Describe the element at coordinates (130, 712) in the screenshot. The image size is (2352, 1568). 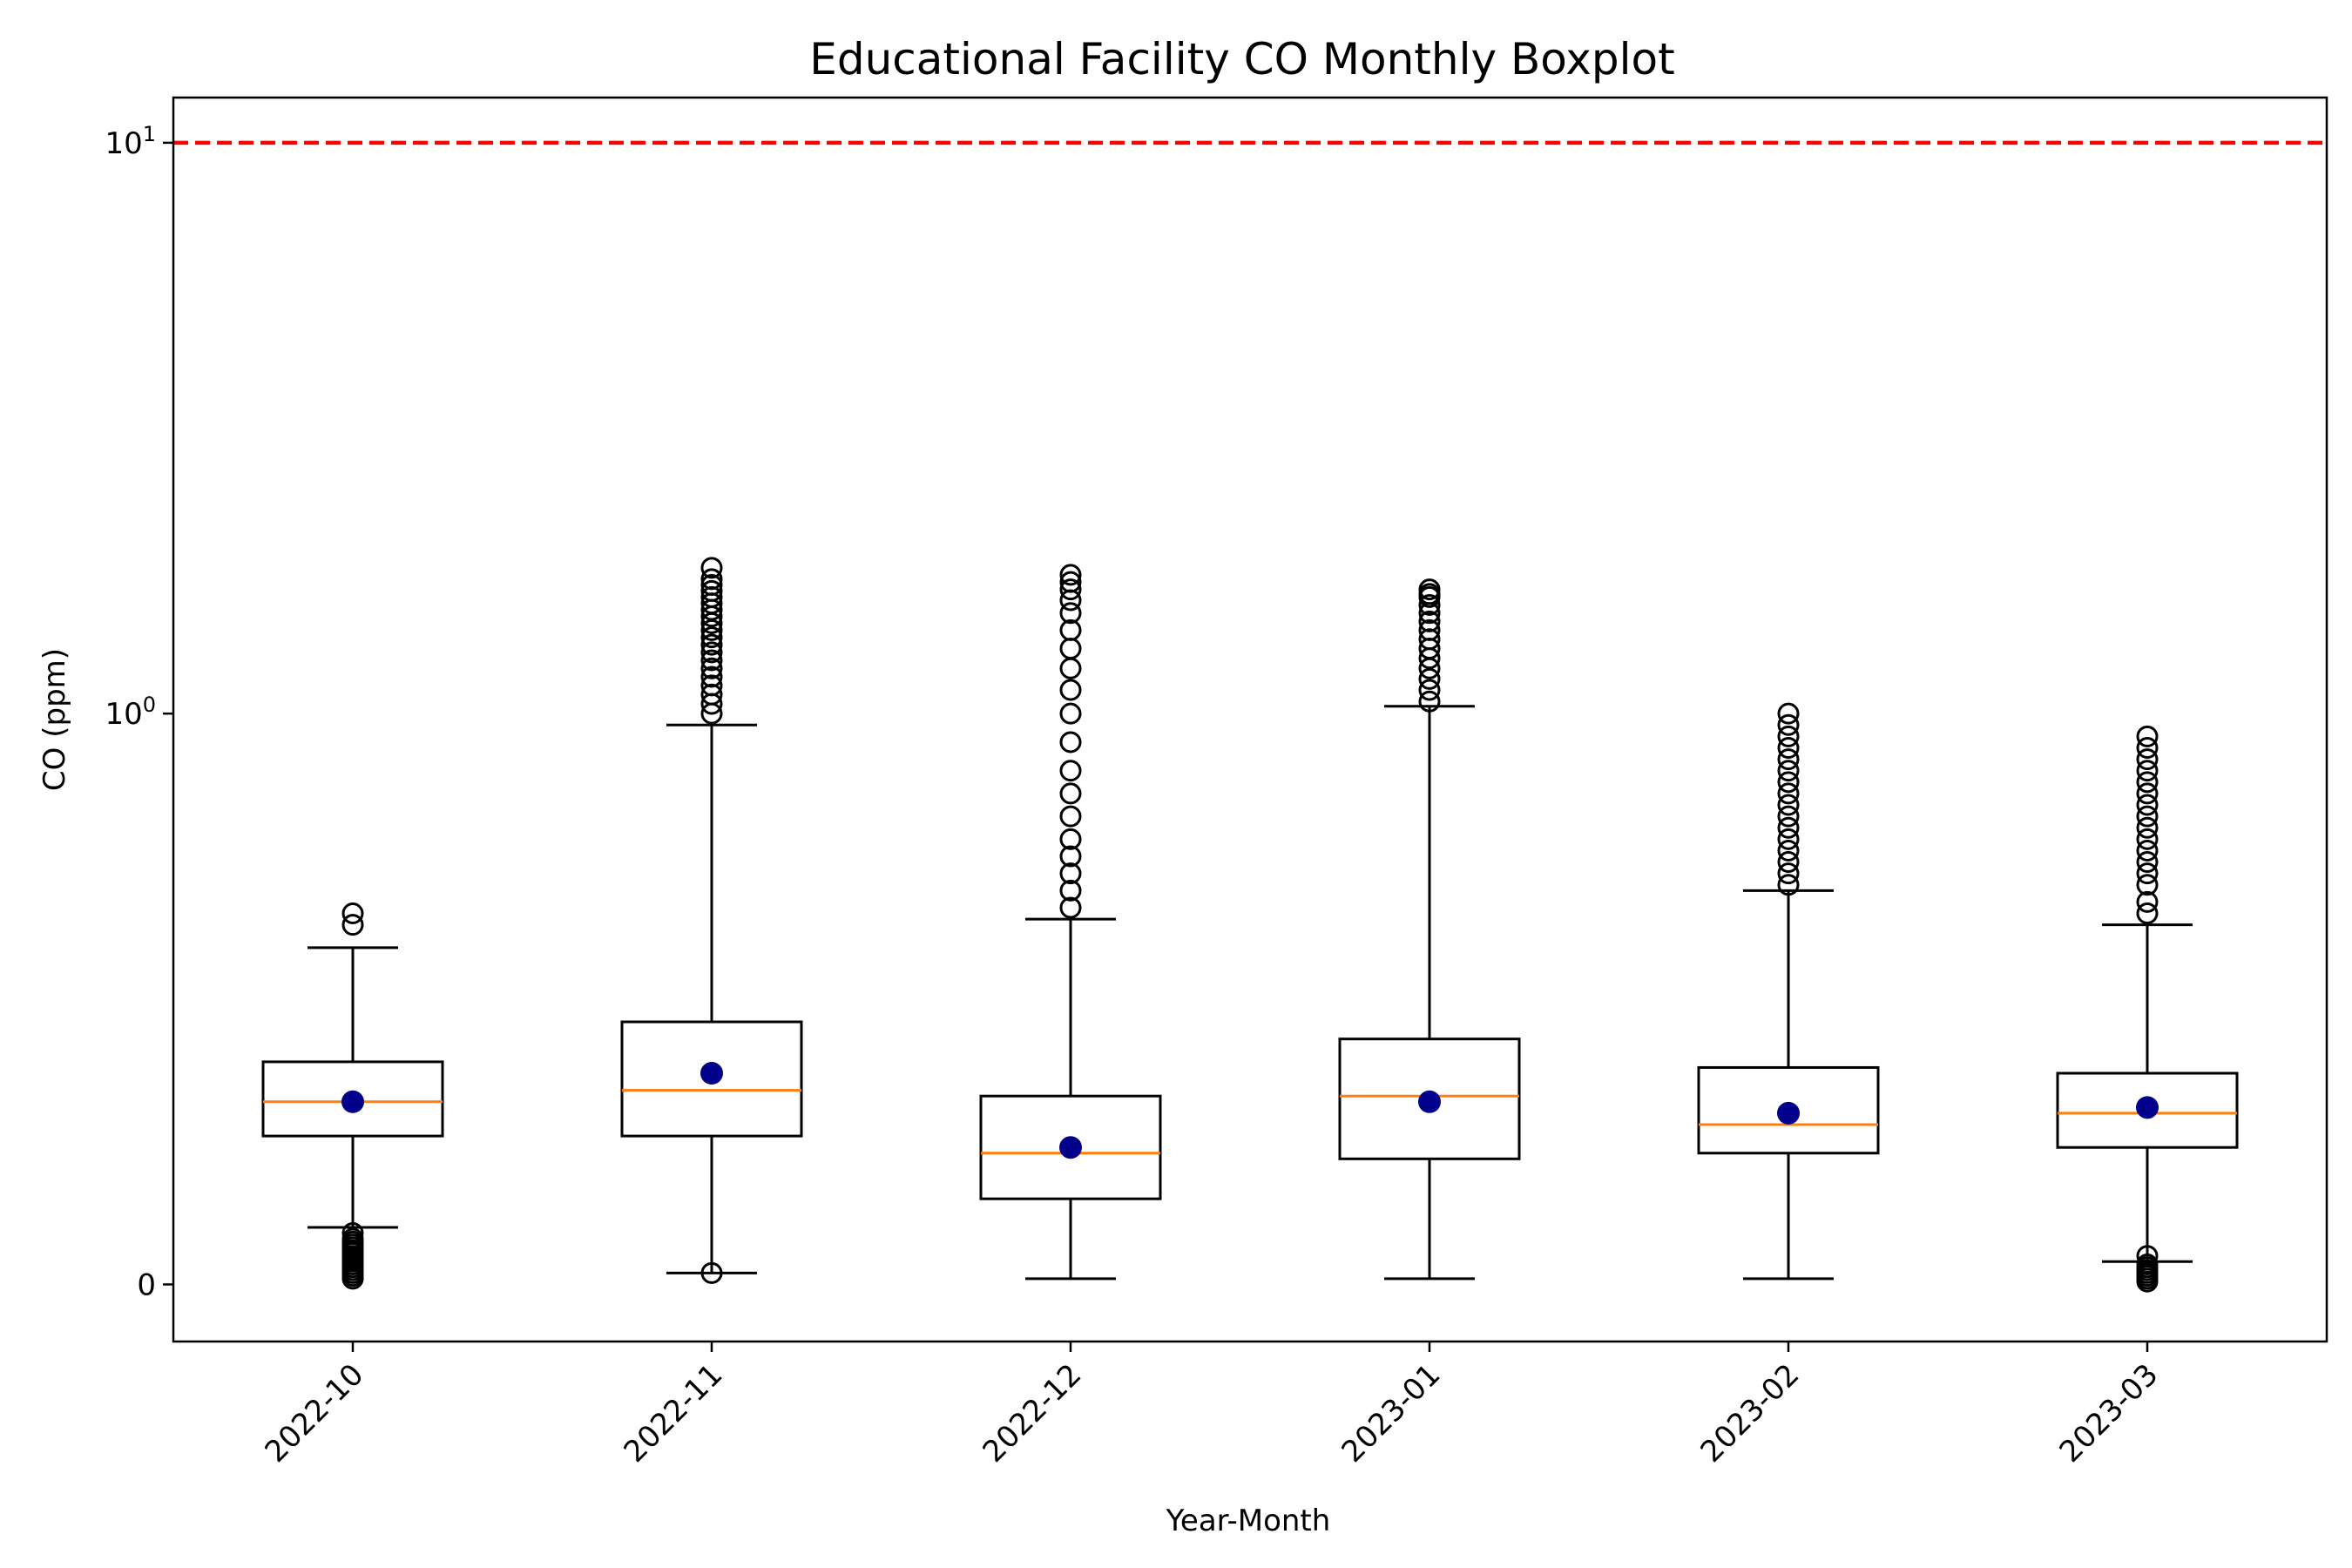
I see `y-tick-label: 10⁰` at that location.